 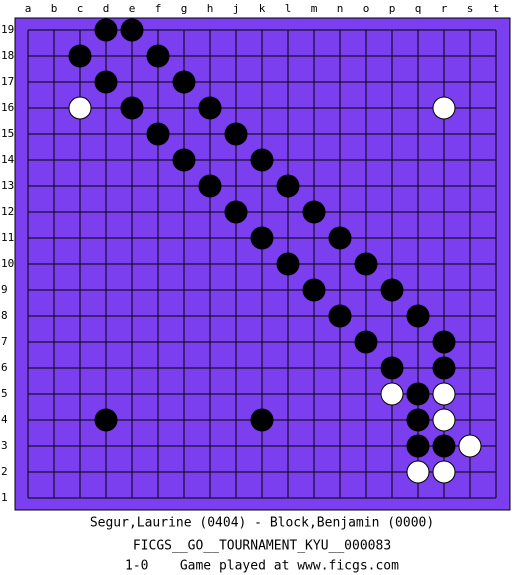 What do you see at coordinates (7, 55) in the screenshot?
I see `row-label: 18` at bounding box center [7, 55].